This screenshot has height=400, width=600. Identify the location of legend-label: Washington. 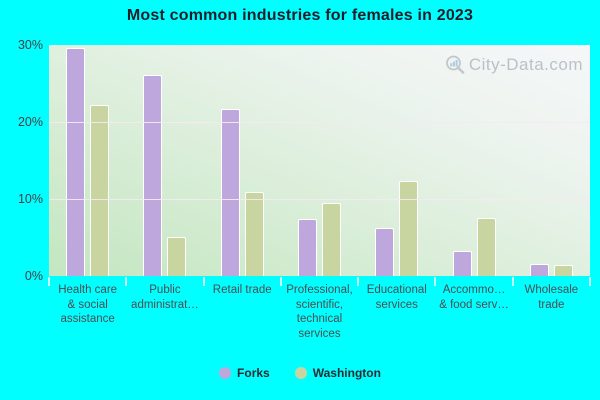
(346, 373).